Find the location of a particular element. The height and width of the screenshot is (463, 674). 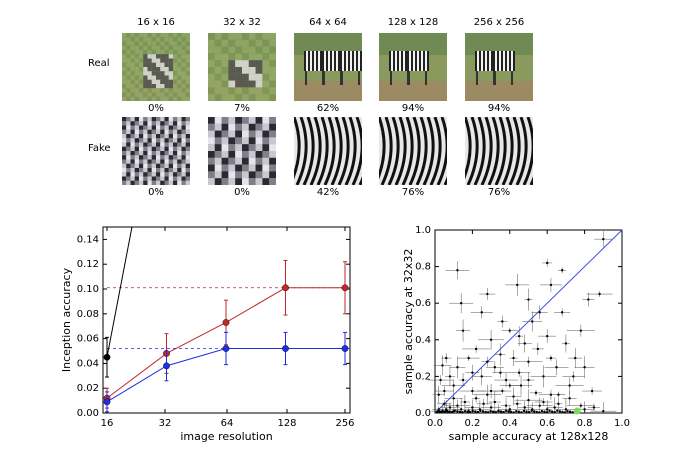

column-header-3: 128 x 128 is located at coordinates (413, 22).